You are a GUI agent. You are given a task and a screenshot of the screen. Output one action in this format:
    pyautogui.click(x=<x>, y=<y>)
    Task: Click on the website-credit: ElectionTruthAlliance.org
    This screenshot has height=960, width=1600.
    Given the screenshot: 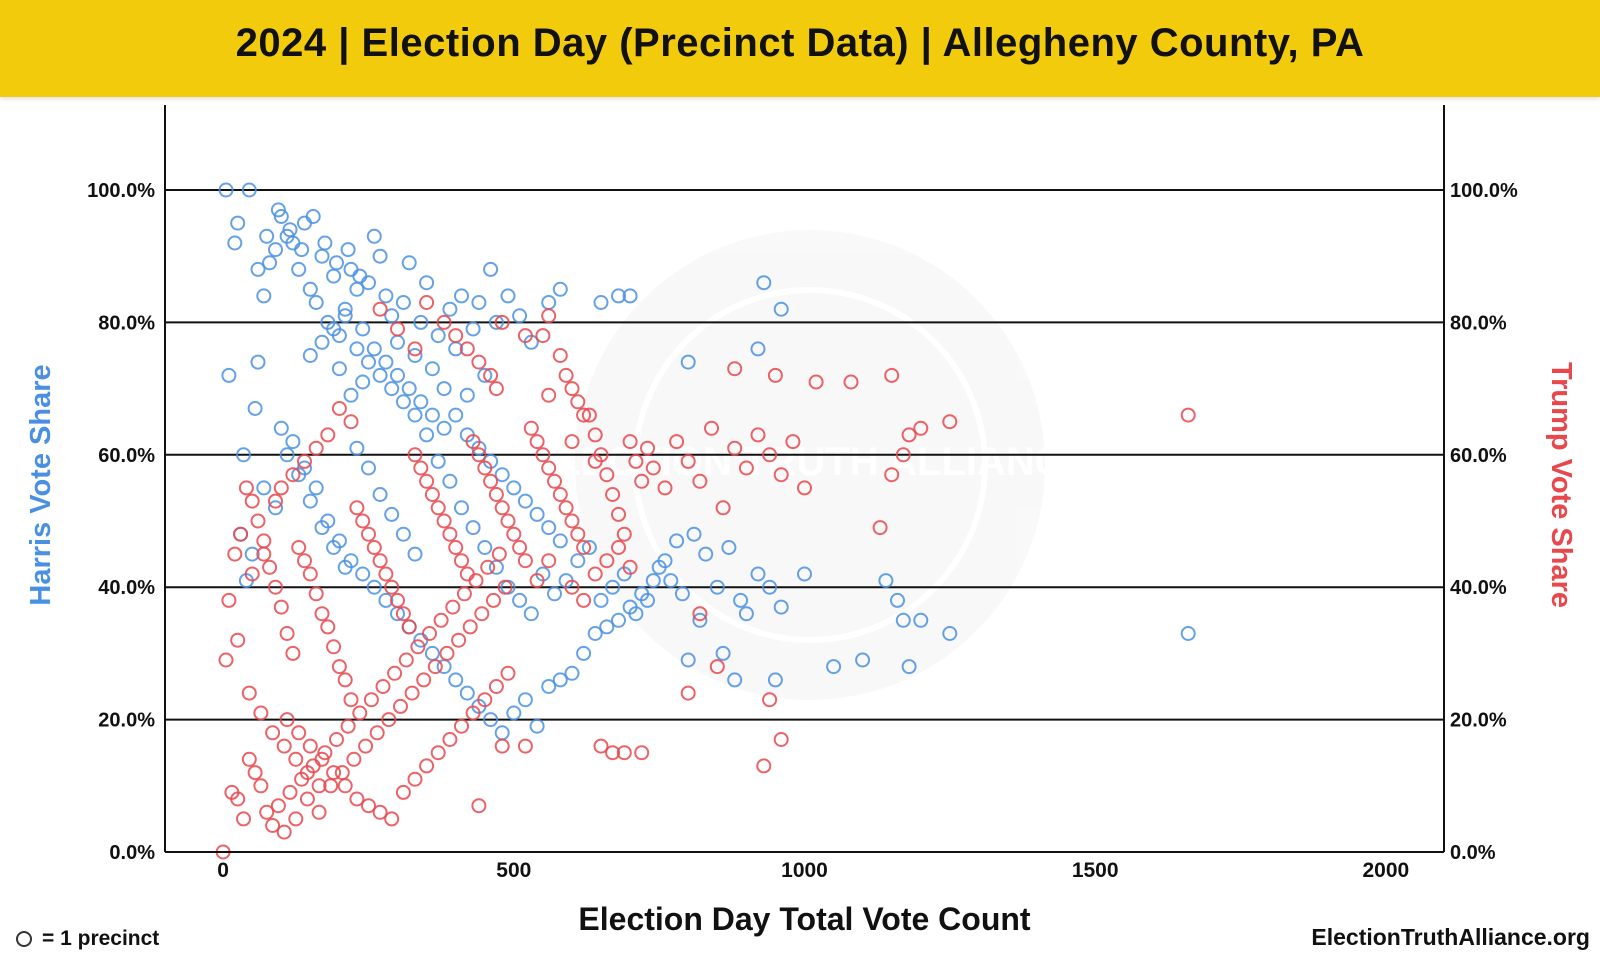 What is the action you would take?
    pyautogui.click(x=1450, y=937)
    